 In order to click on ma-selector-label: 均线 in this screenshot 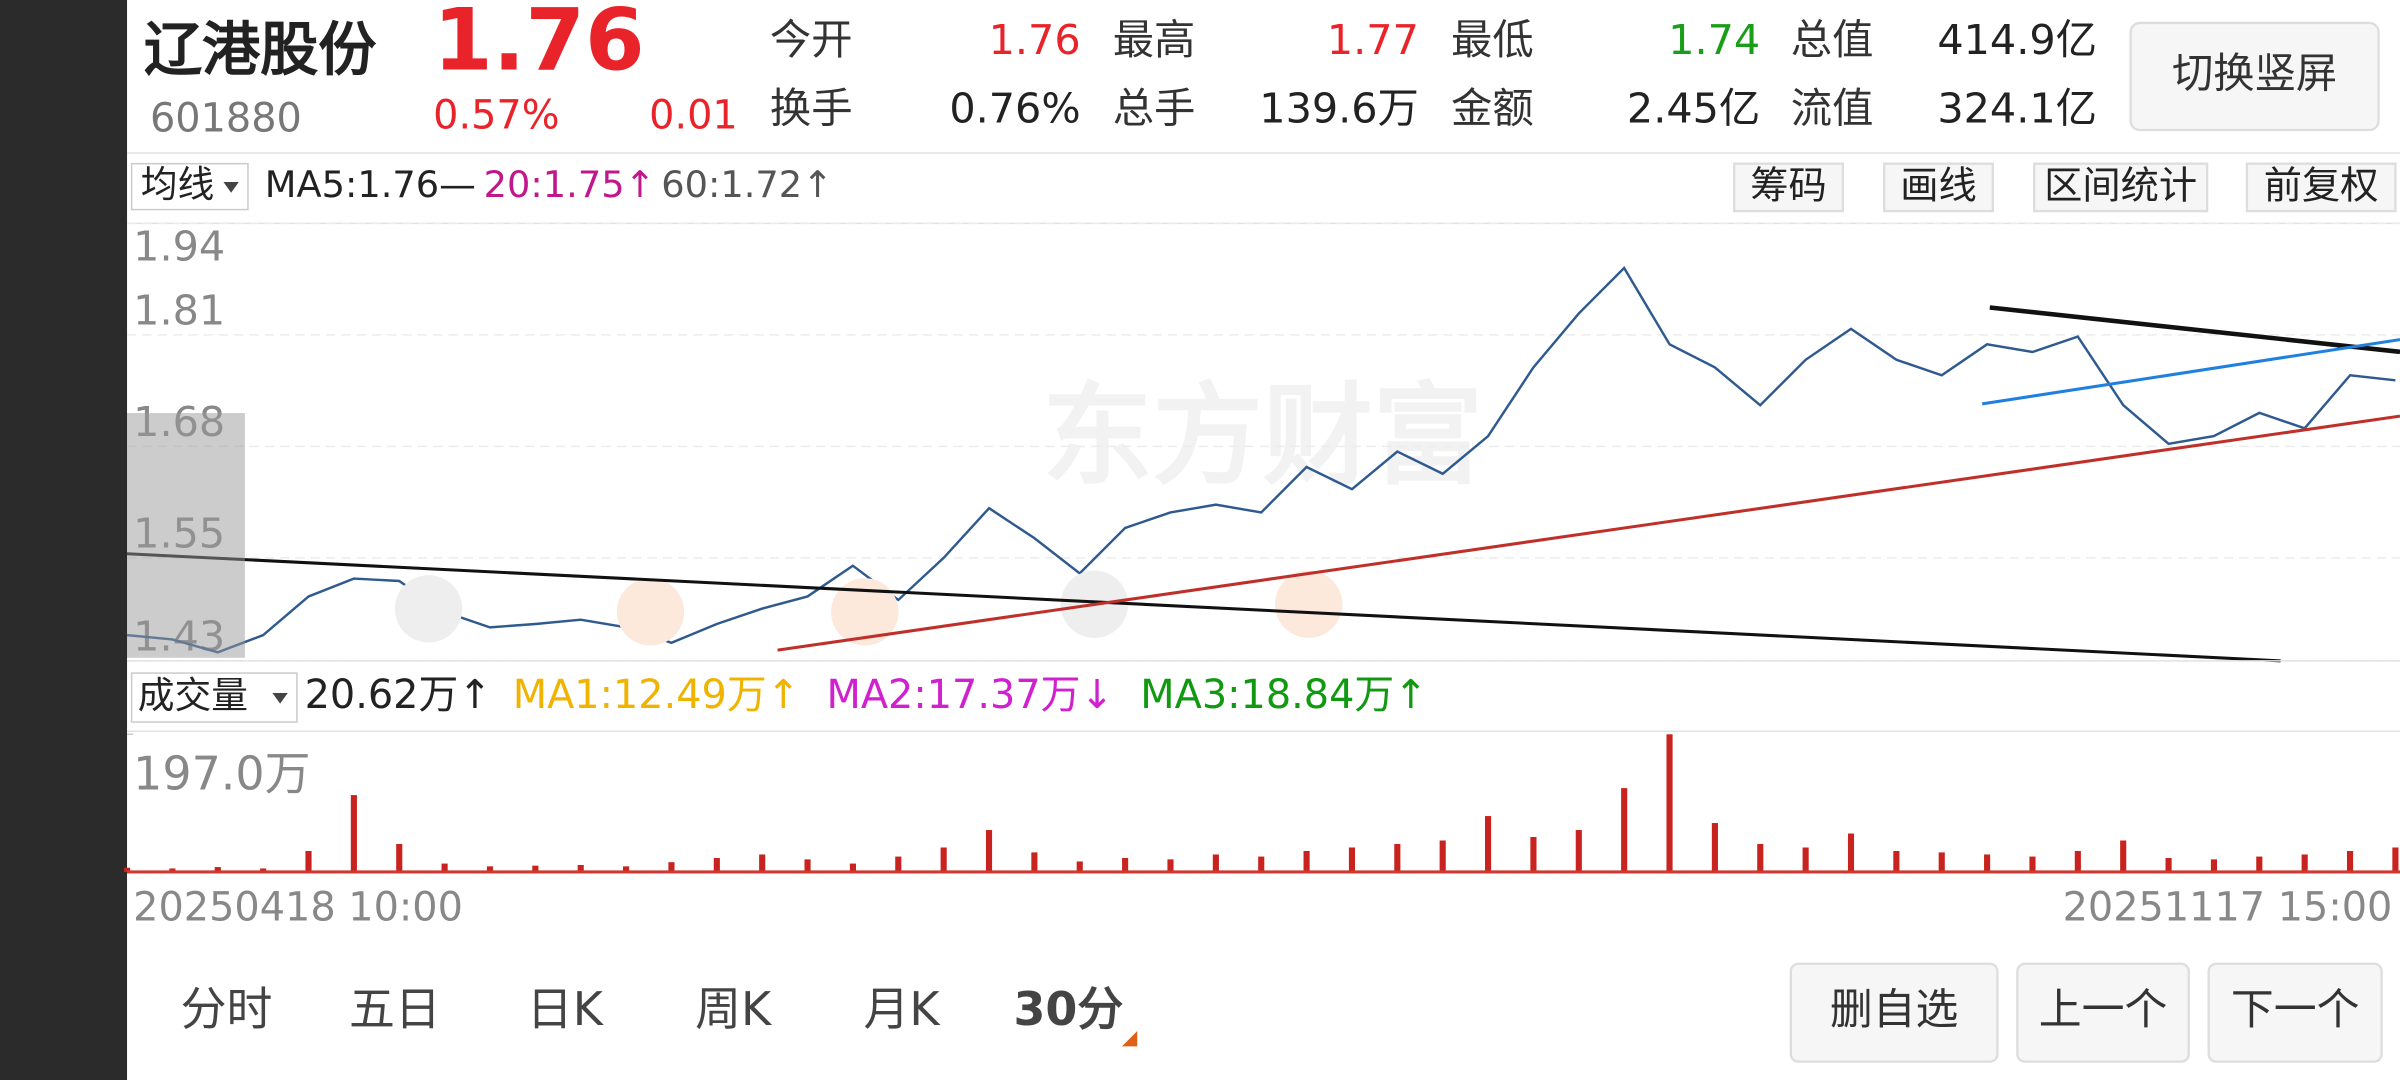, I will do `click(177, 184)`.